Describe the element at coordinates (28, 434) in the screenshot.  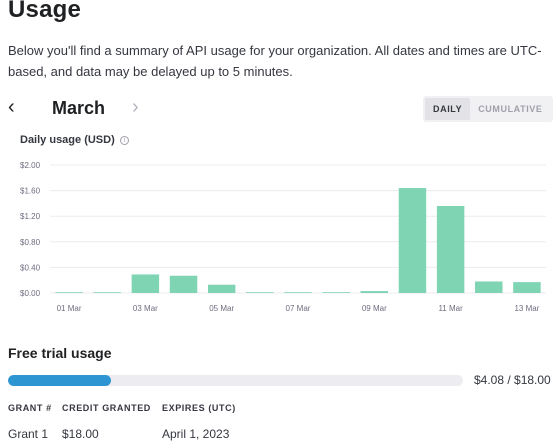
I see `grant-number-cell: Grant 1` at that location.